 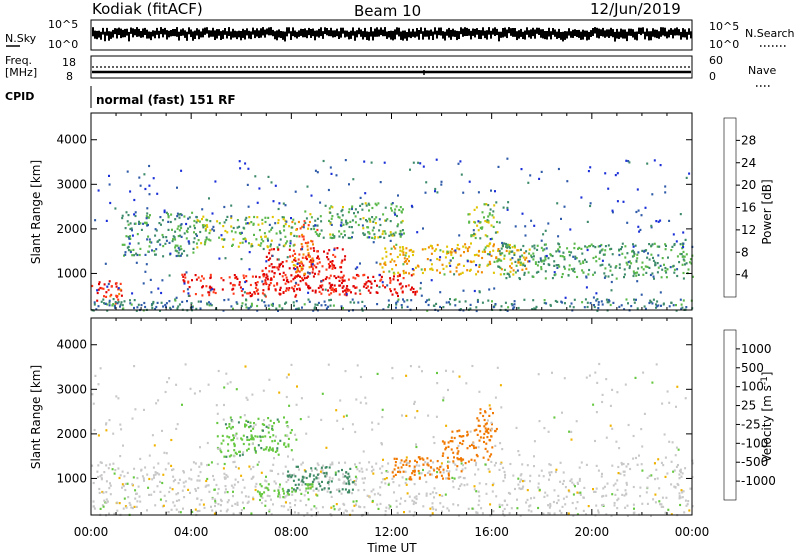 I want to click on x-tick-label: 04:00, so click(x=191, y=532).